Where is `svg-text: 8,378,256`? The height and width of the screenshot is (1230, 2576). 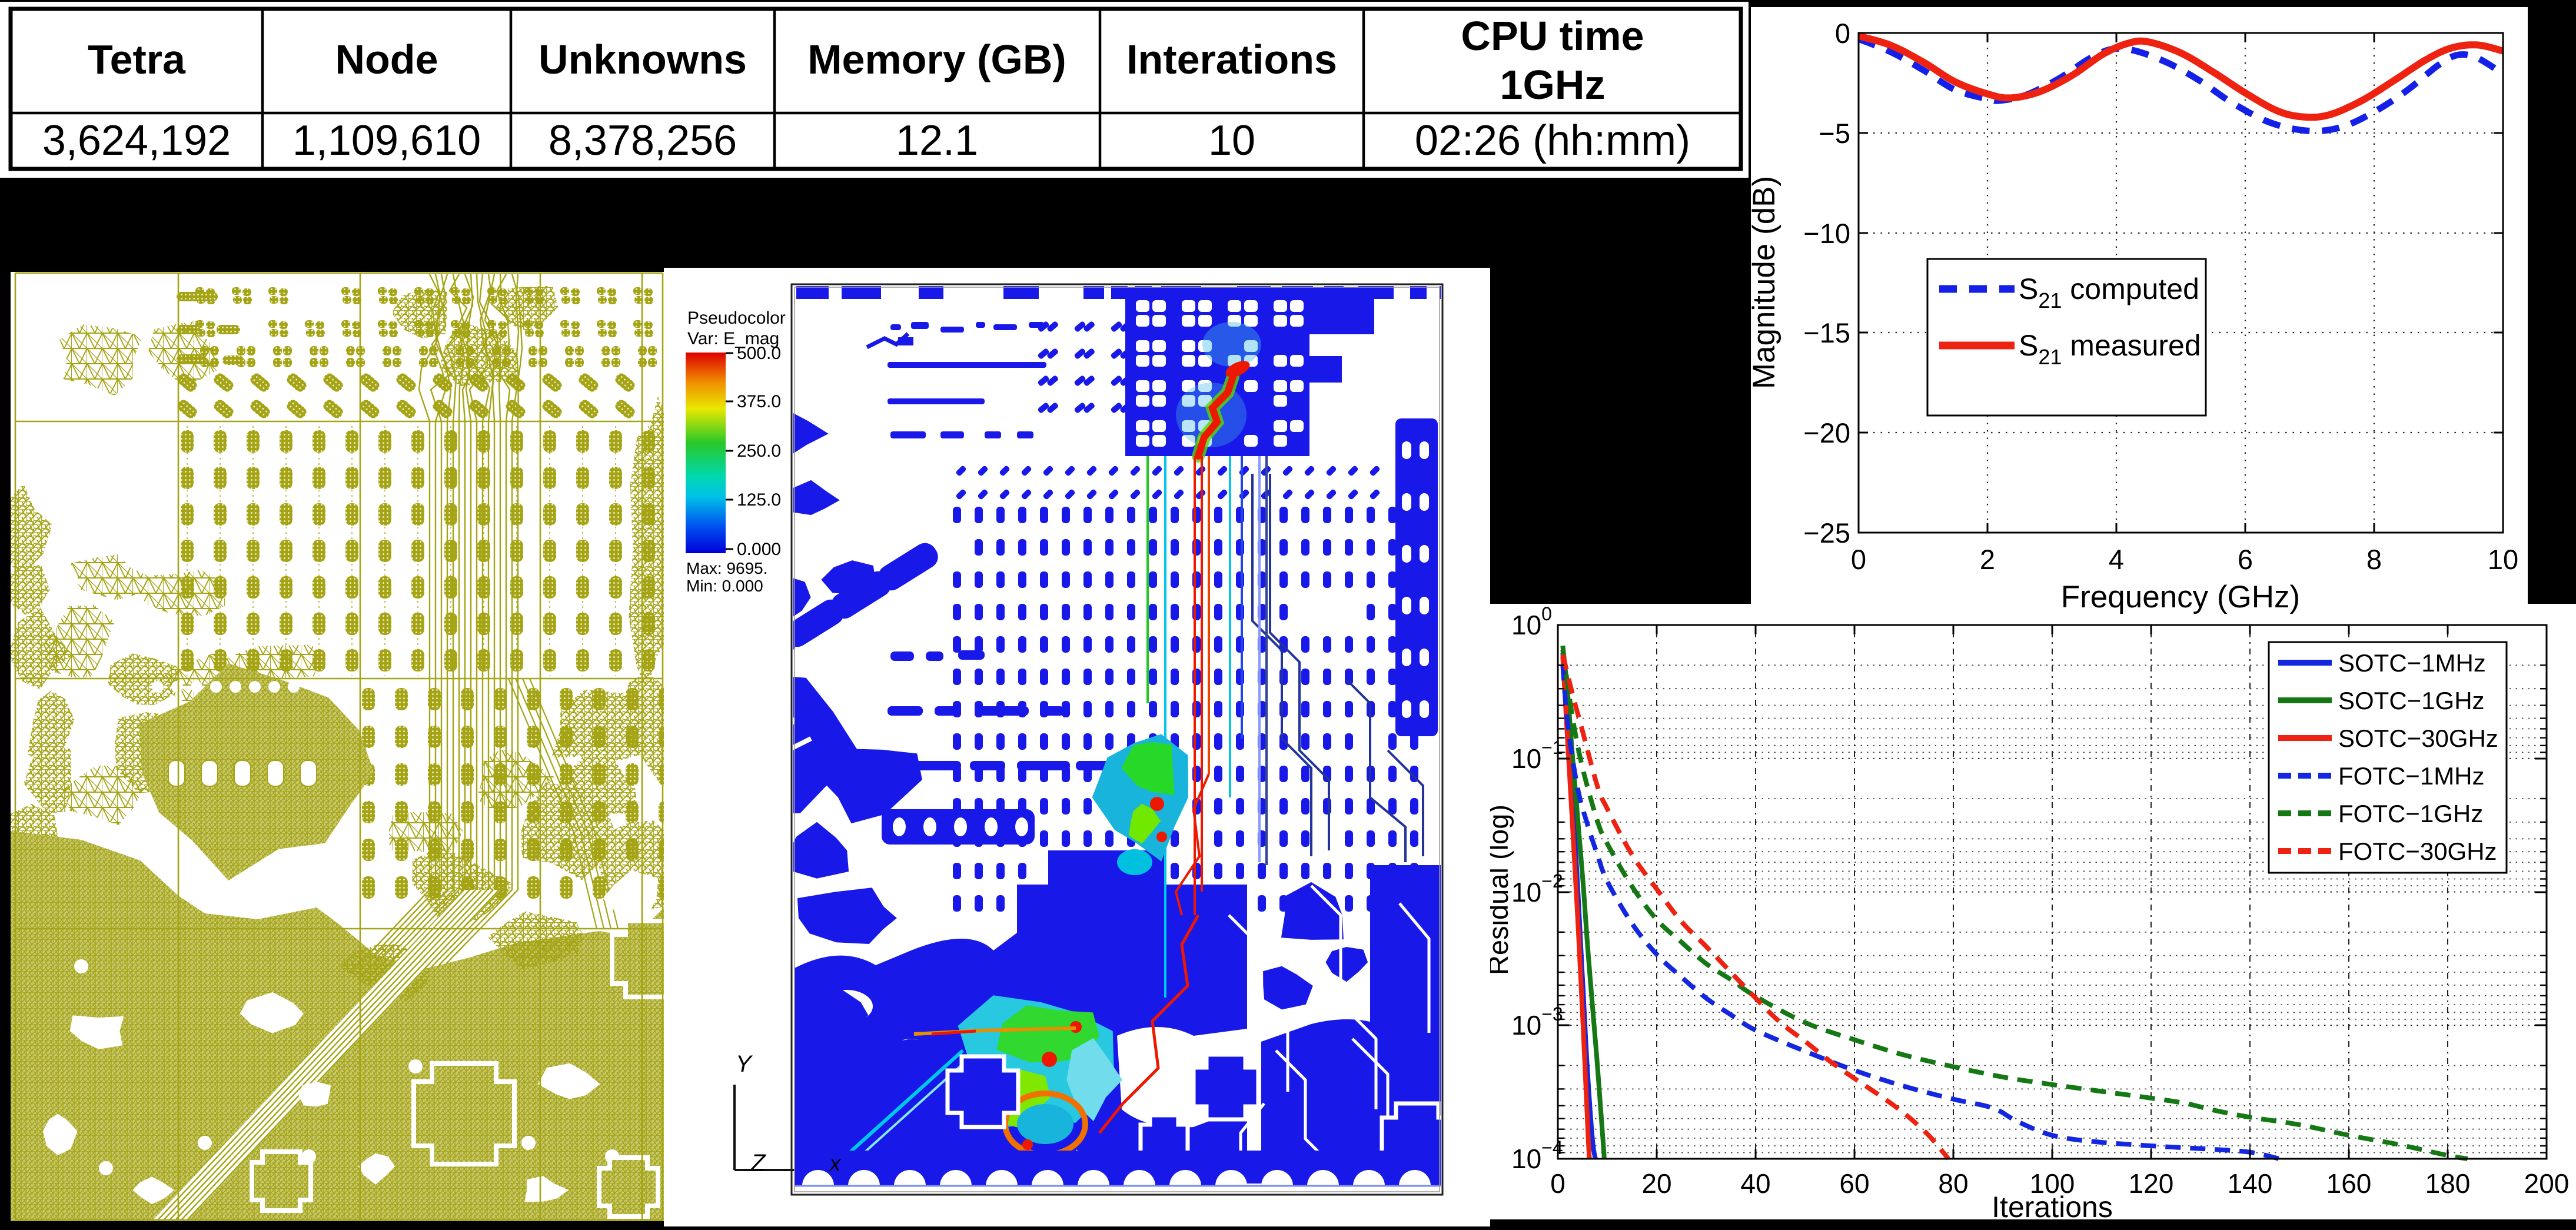 svg-text: 8,378,256 is located at coordinates (643, 140).